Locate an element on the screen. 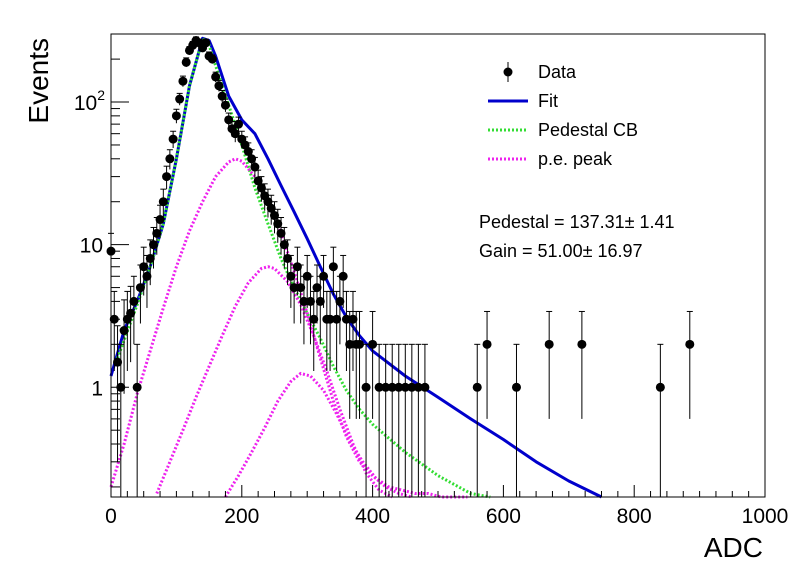 Image resolution: width=796 pixels, height=572 pixels. y-tick-label: 10 is located at coordinates (91, 246).